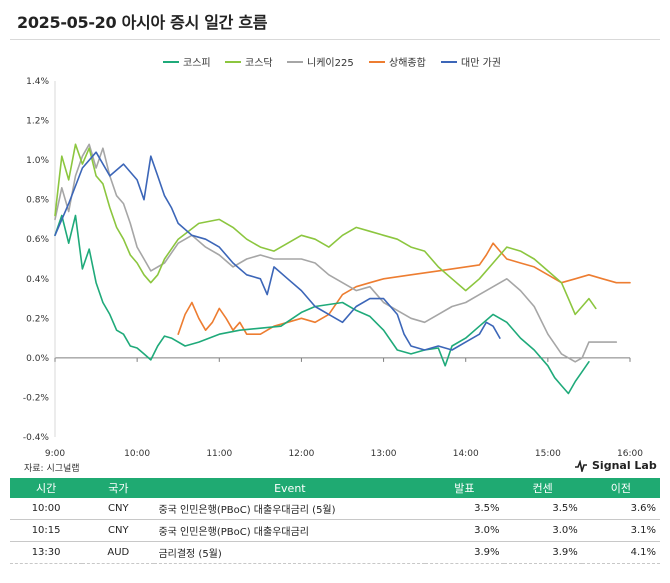  Describe the element at coordinates (581, 465) in the screenshot. I see `signal-pulse-icon` at that location.